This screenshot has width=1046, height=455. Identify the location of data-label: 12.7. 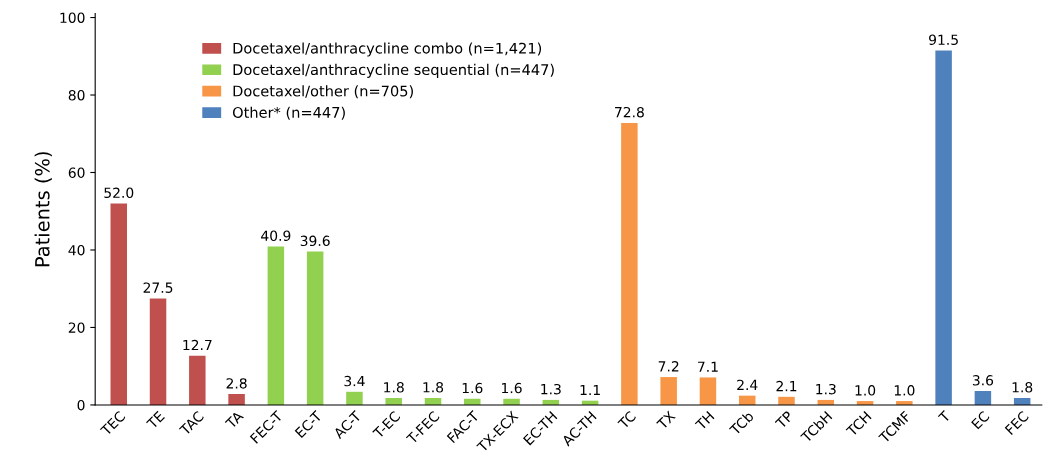
(197, 345).